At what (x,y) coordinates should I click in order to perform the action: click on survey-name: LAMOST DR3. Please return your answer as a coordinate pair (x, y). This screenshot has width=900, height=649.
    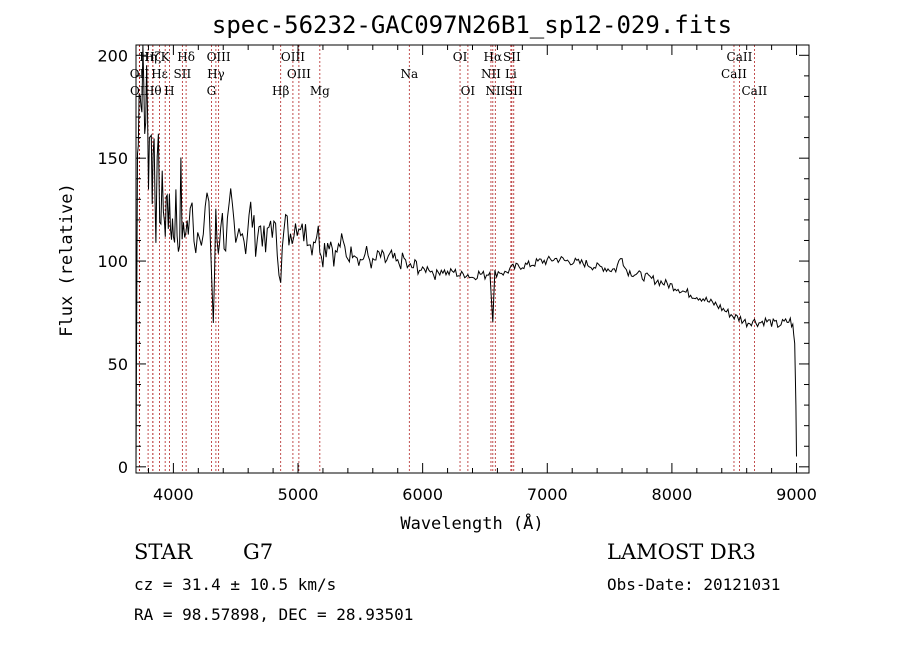
    Looking at the image, I should click on (681, 552).